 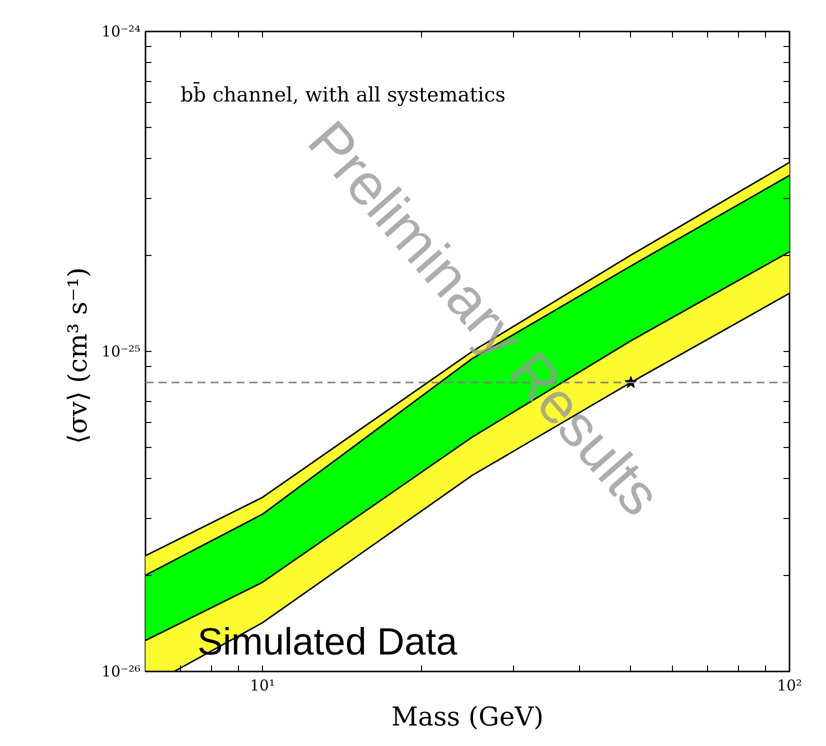 I want to click on y-axis-title: ⟨σv⟩ (cm³ s⁻¹), so click(x=78, y=355).